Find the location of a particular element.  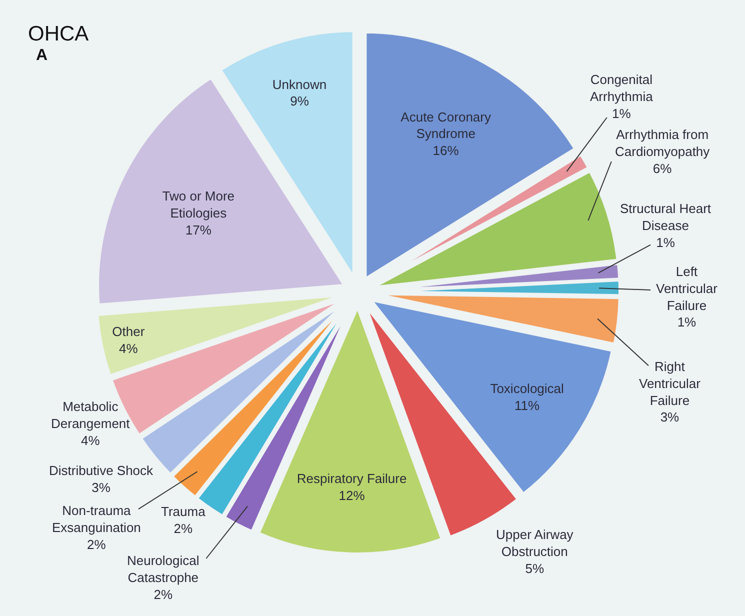

slice-label: Neurological Catastrophe is located at coordinates (163, 569).